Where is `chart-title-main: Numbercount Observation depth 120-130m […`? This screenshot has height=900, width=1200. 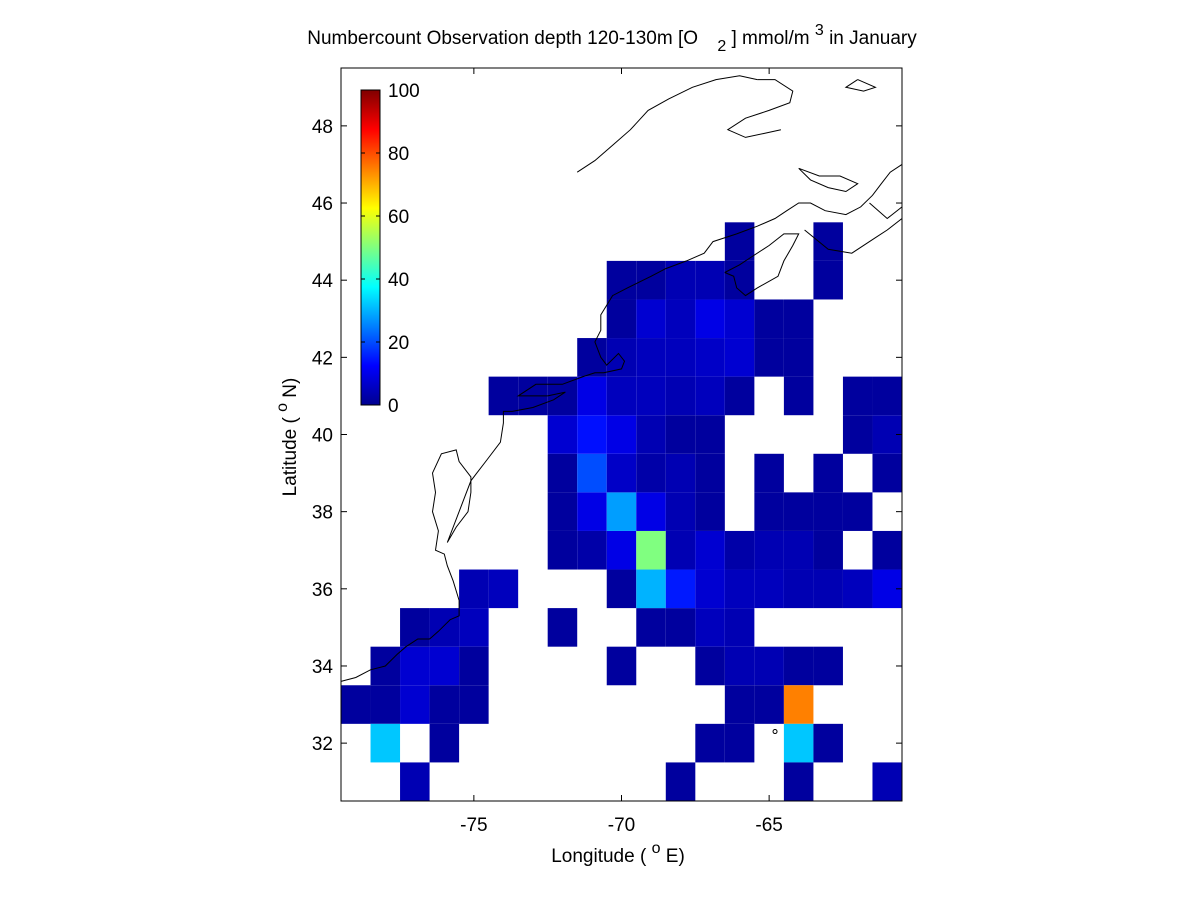 chart-title-main: Numbercount Observation depth 120-130m [… is located at coordinates (502, 38).